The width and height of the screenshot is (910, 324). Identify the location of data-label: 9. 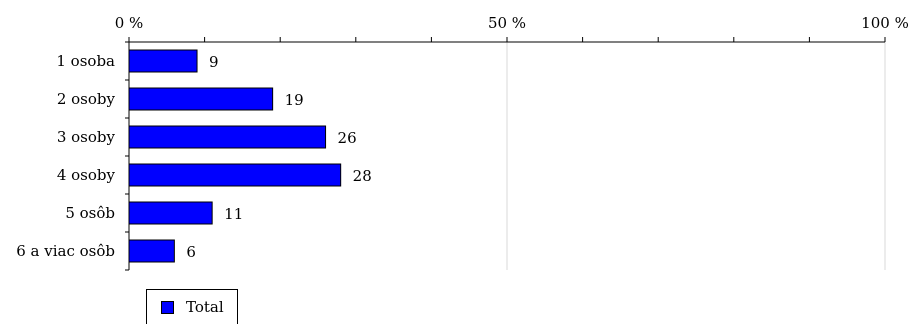
(214, 62).